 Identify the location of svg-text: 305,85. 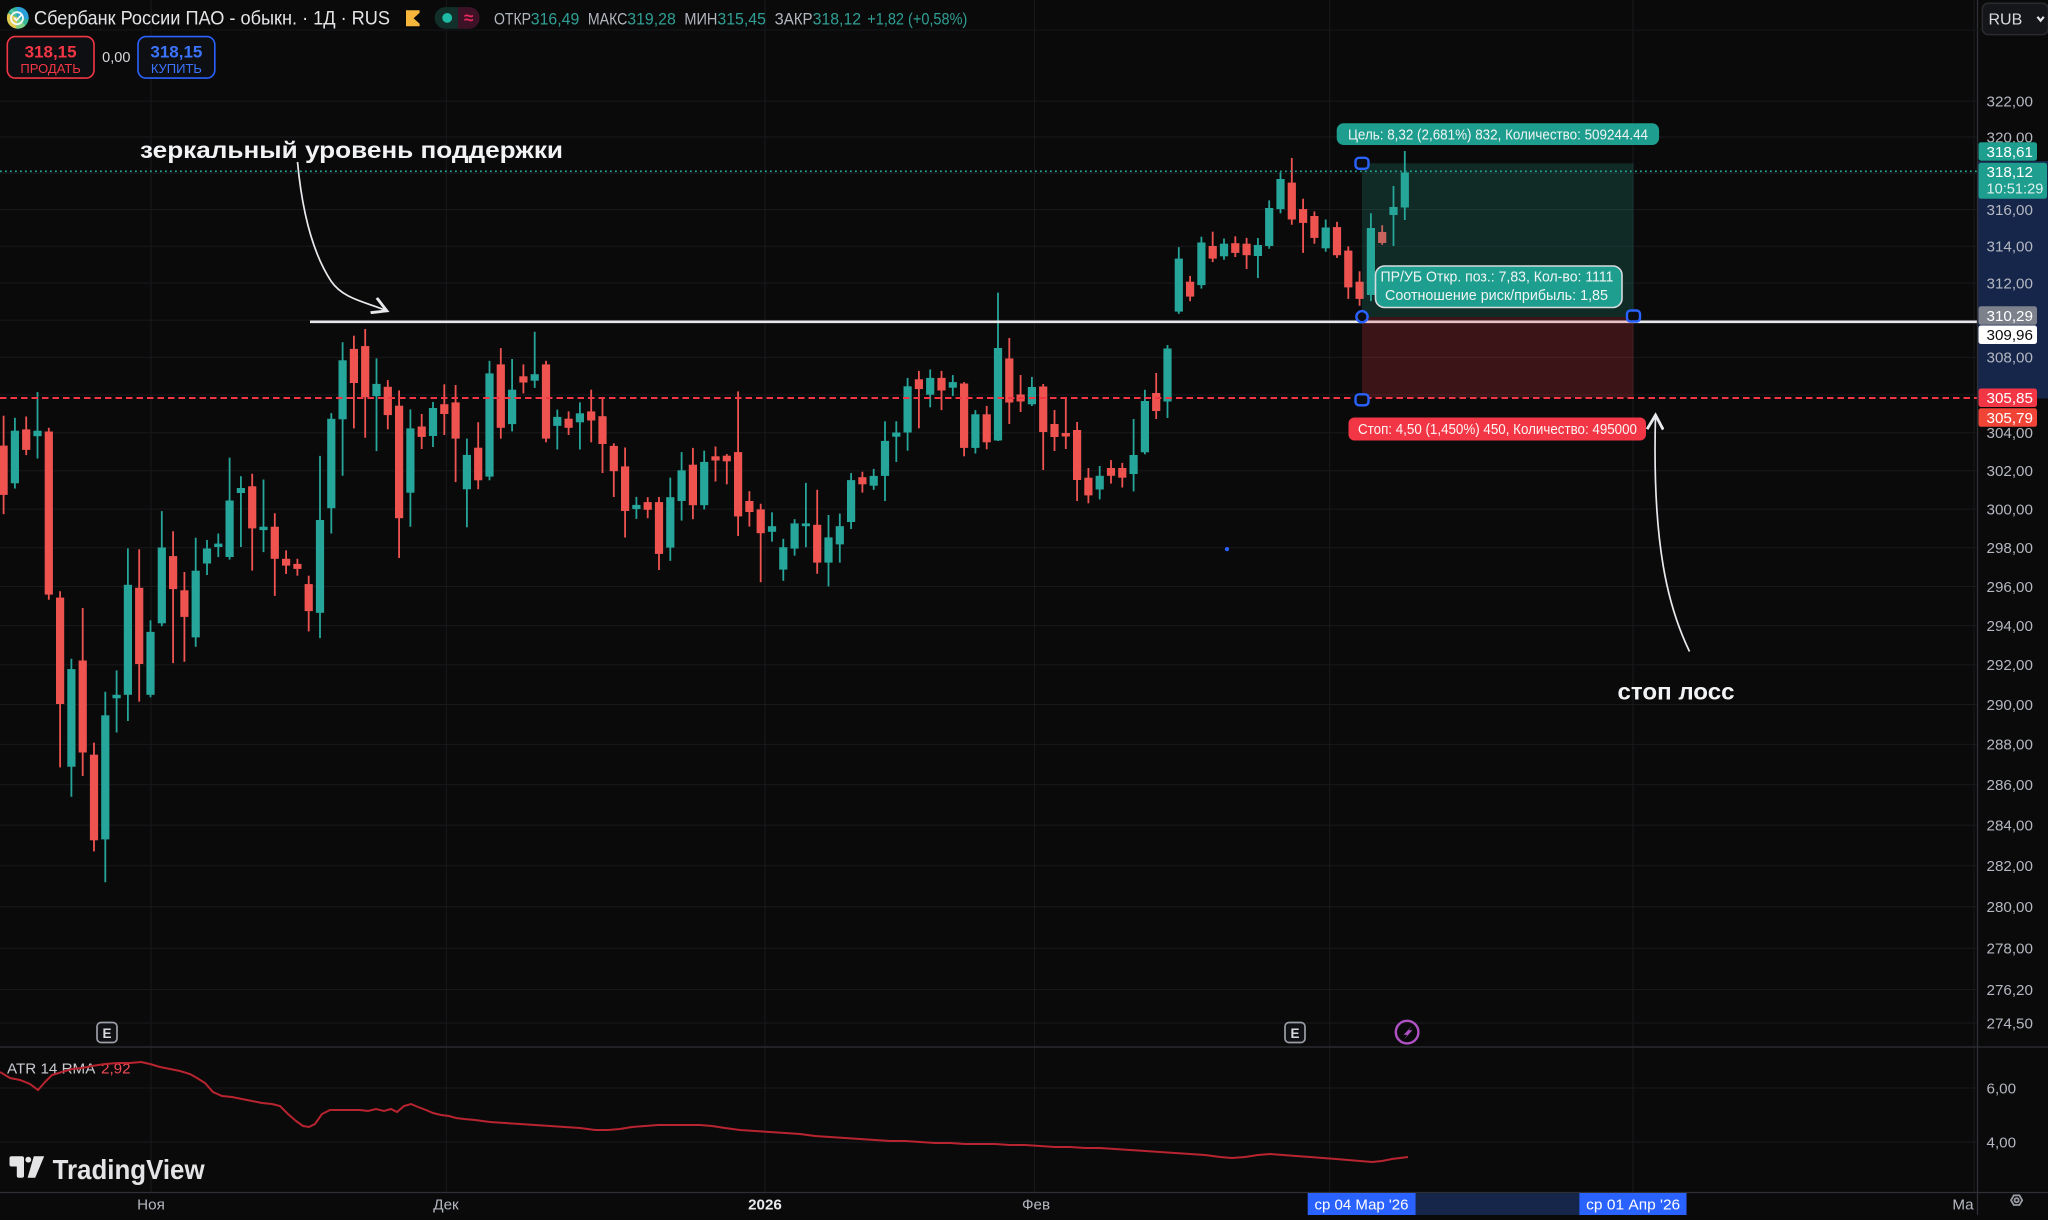
(2010, 398).